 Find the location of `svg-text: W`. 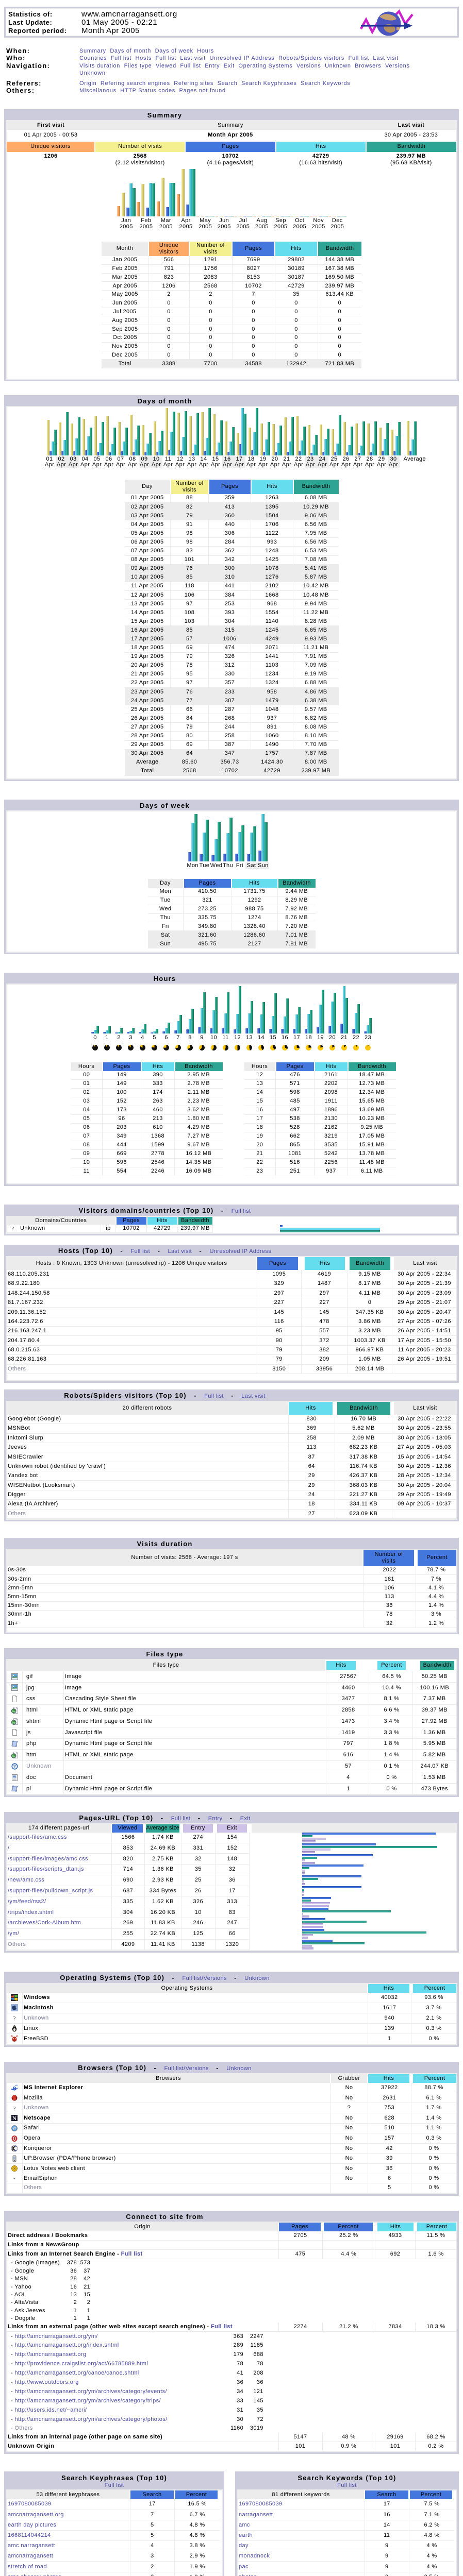

svg-text: W is located at coordinates (14, 1776).